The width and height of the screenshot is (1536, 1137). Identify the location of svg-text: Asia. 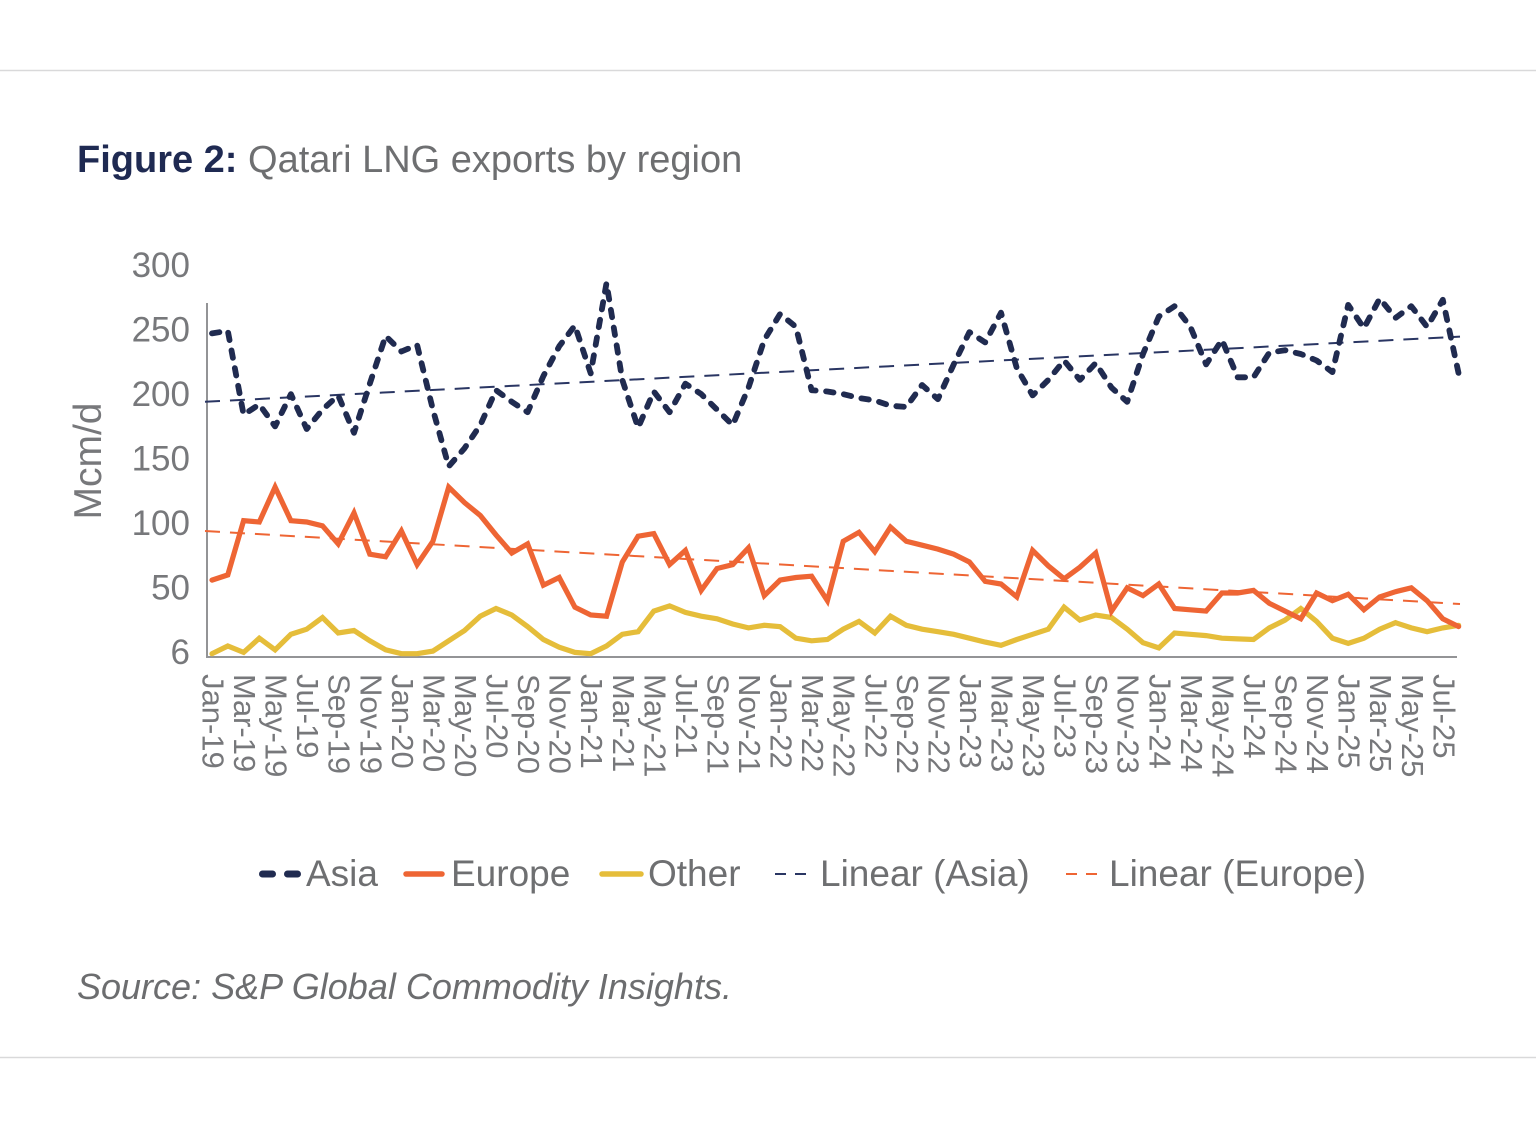
(342, 873).